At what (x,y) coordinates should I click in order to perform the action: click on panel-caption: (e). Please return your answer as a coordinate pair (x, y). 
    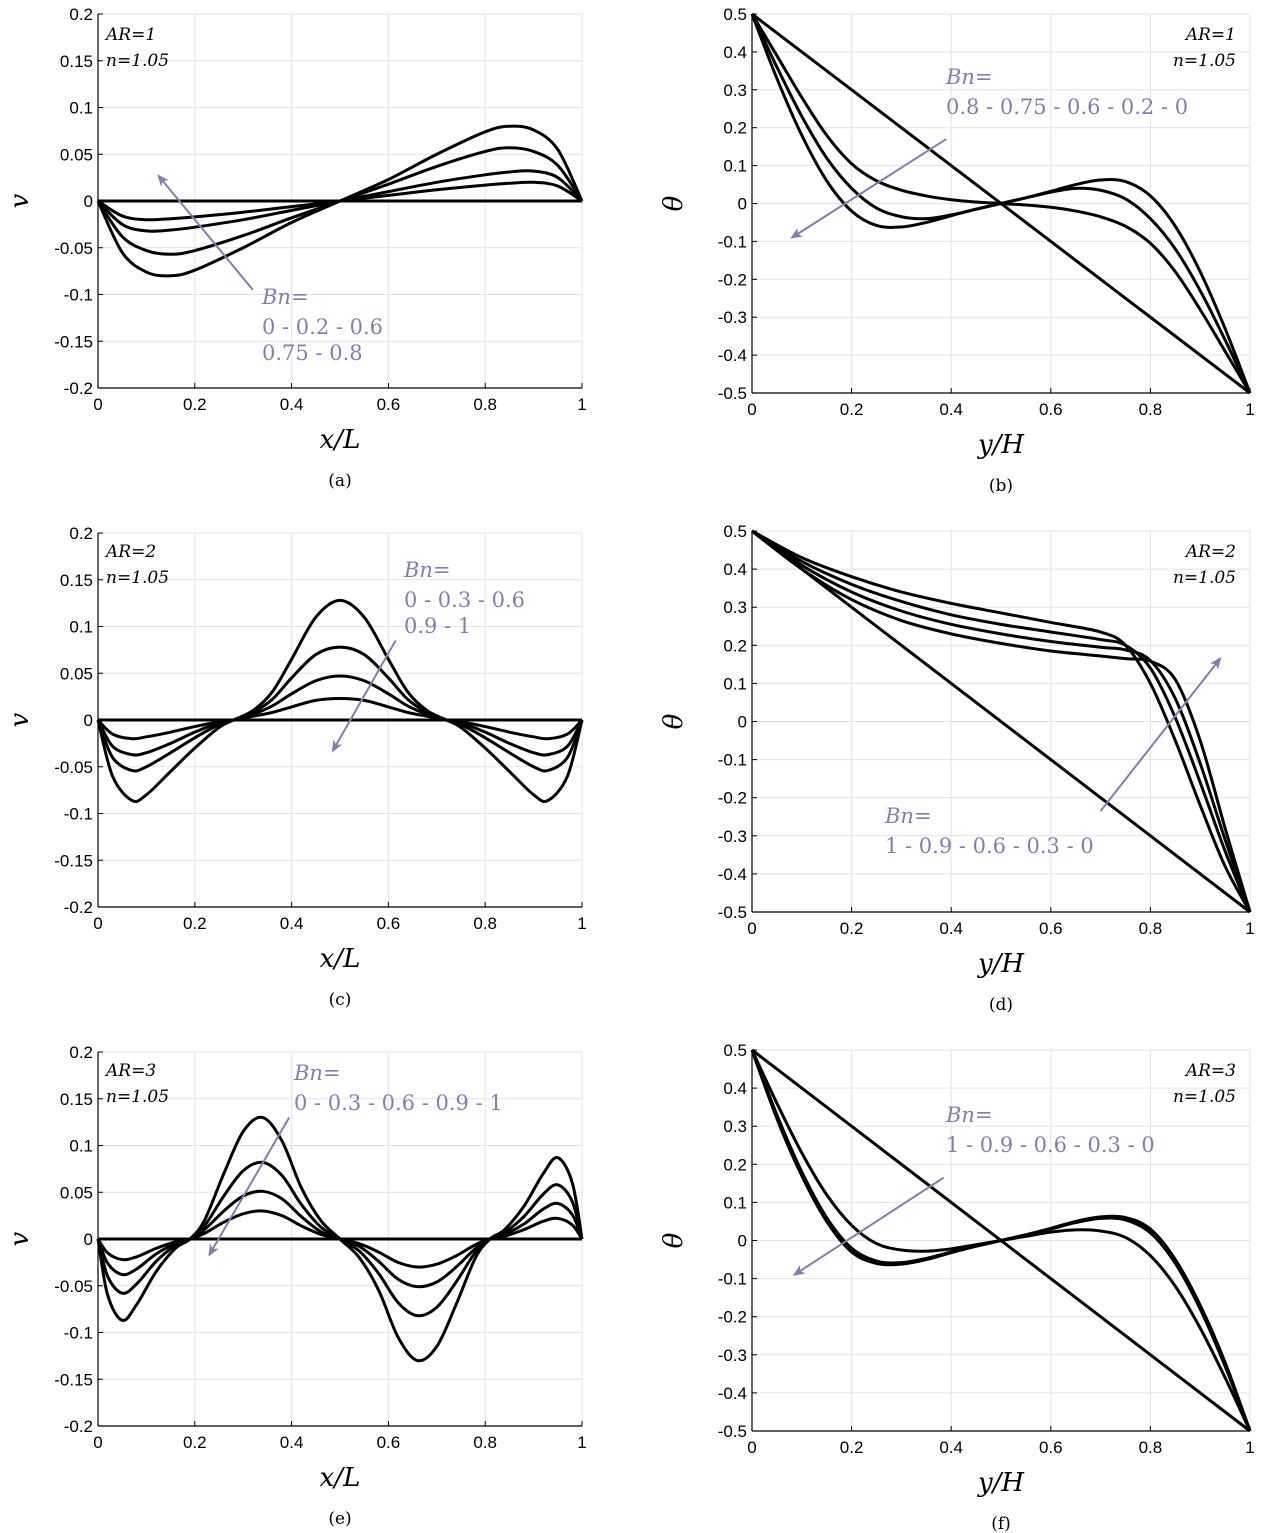
    Looking at the image, I should click on (339, 1519).